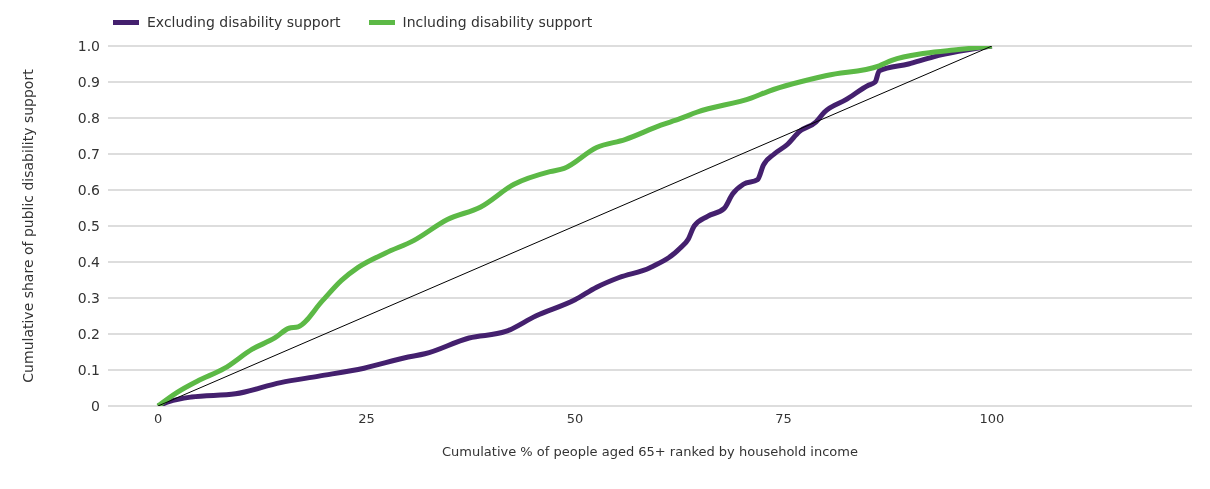  What do you see at coordinates (88, 225) in the screenshot?
I see `y-tick-label: 0.5` at bounding box center [88, 225].